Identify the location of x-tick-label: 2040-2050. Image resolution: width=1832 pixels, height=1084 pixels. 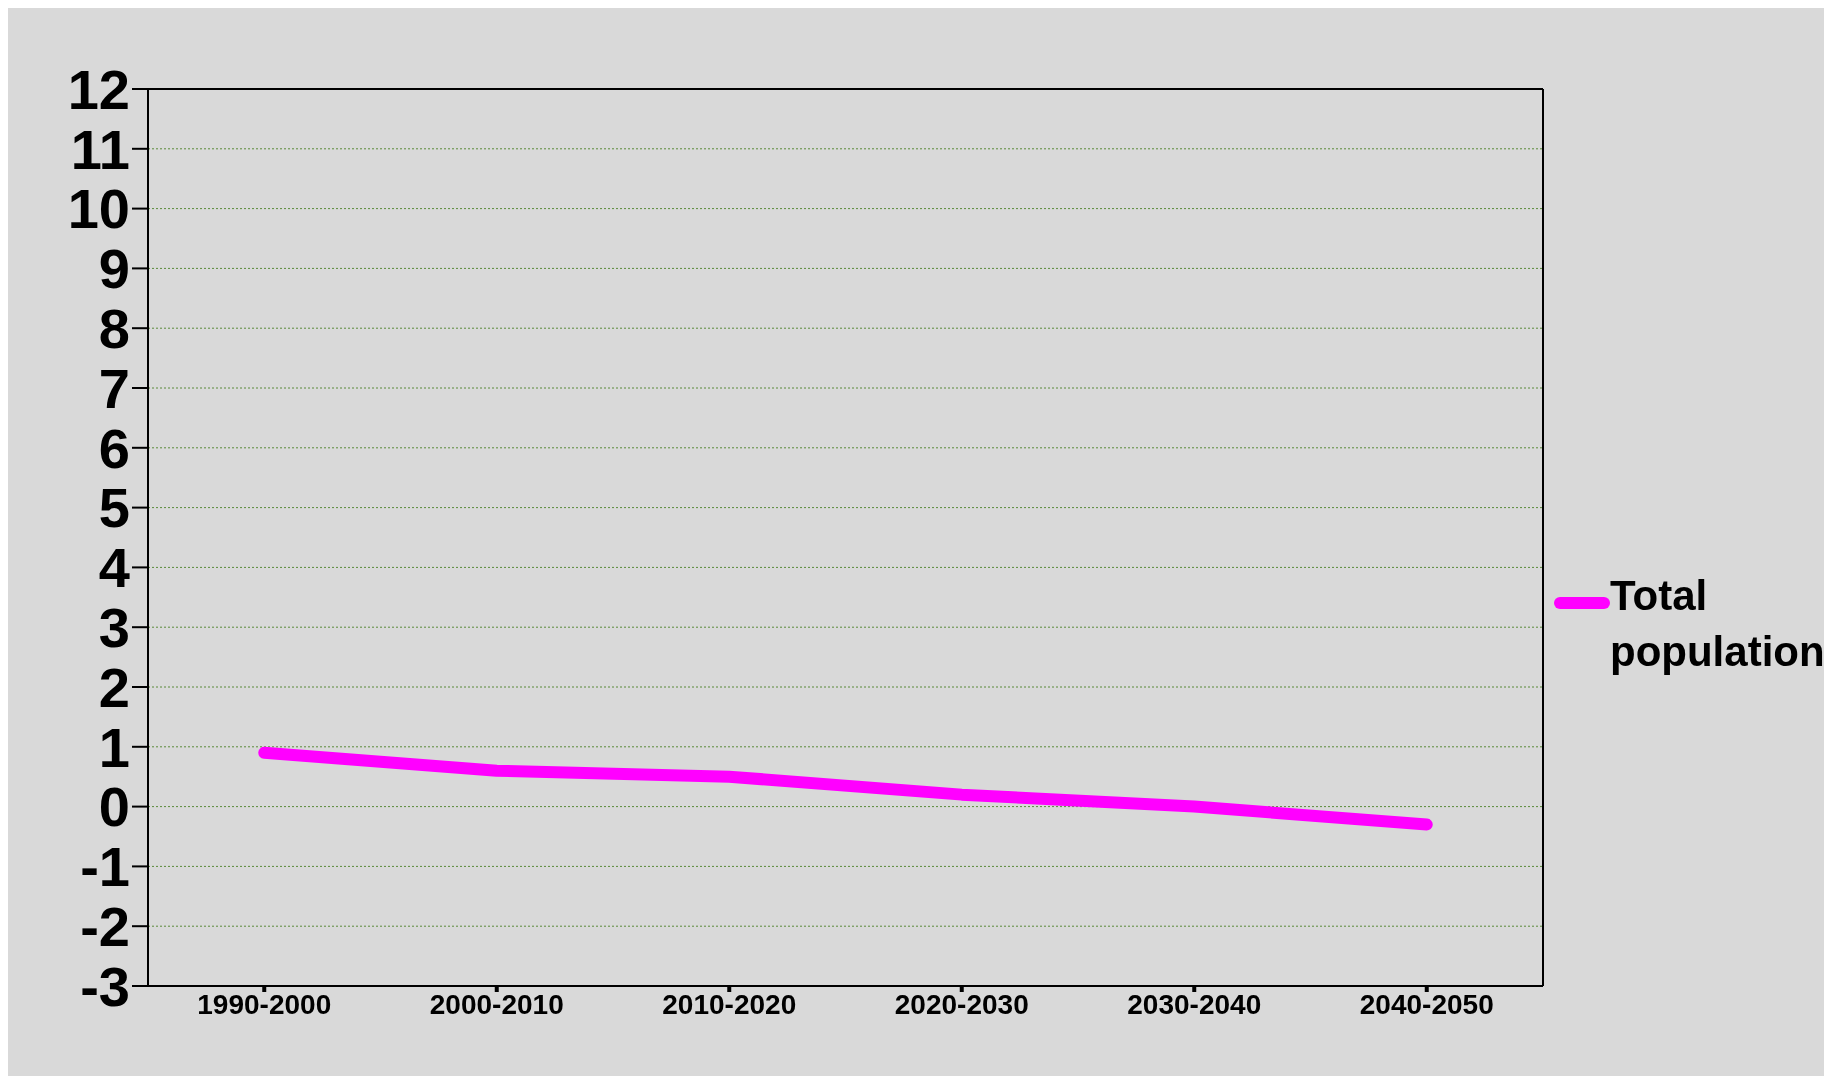
(1426, 1004).